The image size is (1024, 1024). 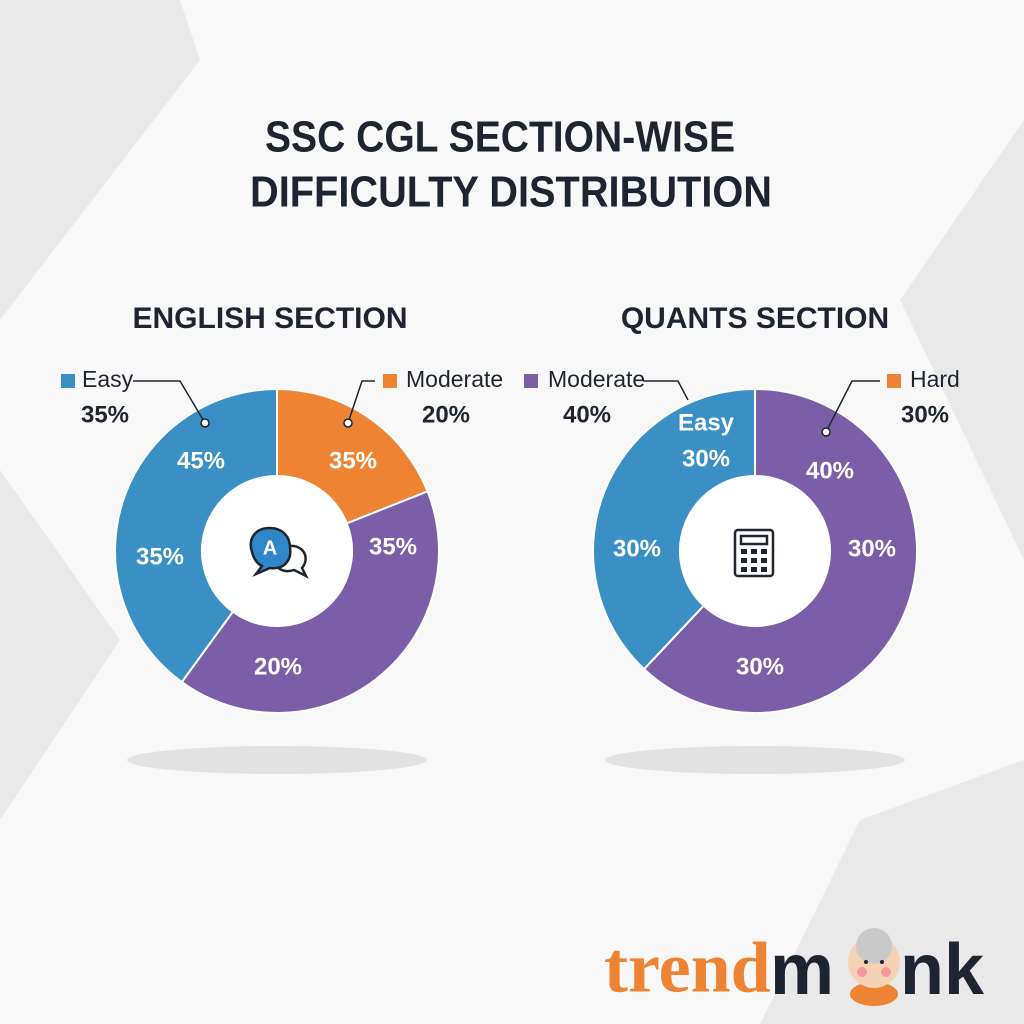 I want to click on logo-face, so click(x=874, y=967).